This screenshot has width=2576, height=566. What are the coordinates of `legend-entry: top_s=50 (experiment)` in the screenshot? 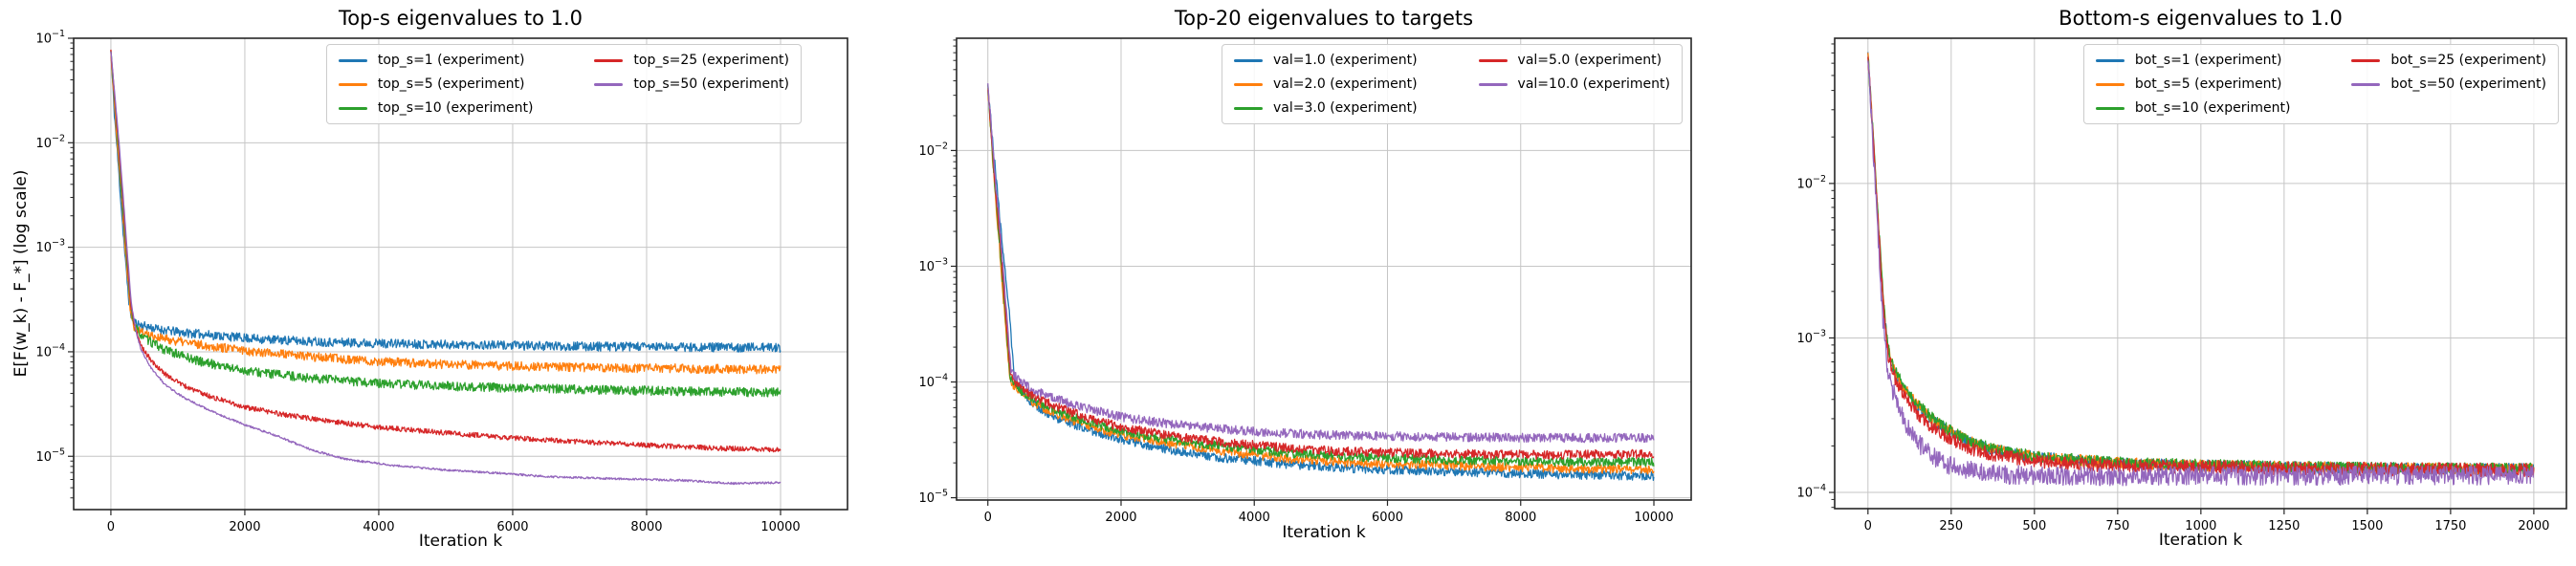 It's located at (692, 84).